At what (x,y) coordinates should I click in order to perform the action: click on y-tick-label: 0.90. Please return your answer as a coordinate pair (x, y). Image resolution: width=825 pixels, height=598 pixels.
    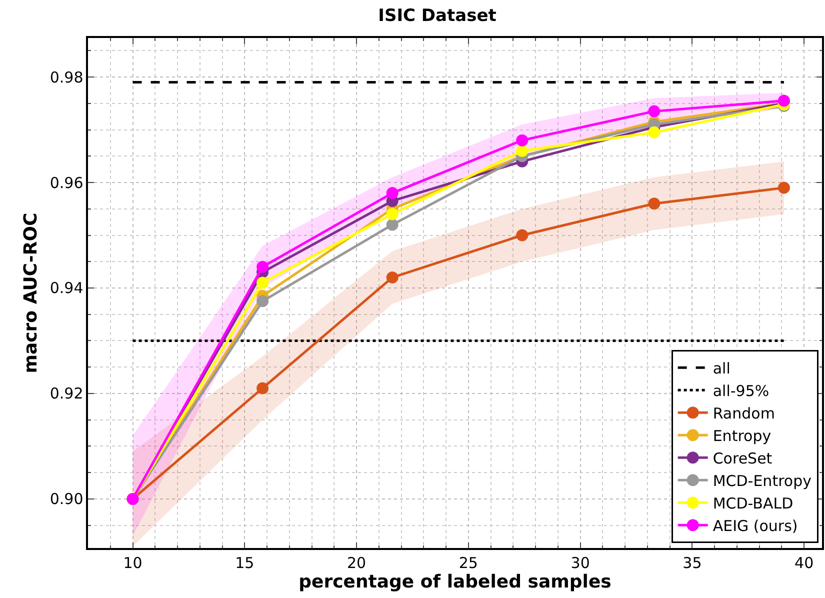
    Looking at the image, I should click on (67, 499).